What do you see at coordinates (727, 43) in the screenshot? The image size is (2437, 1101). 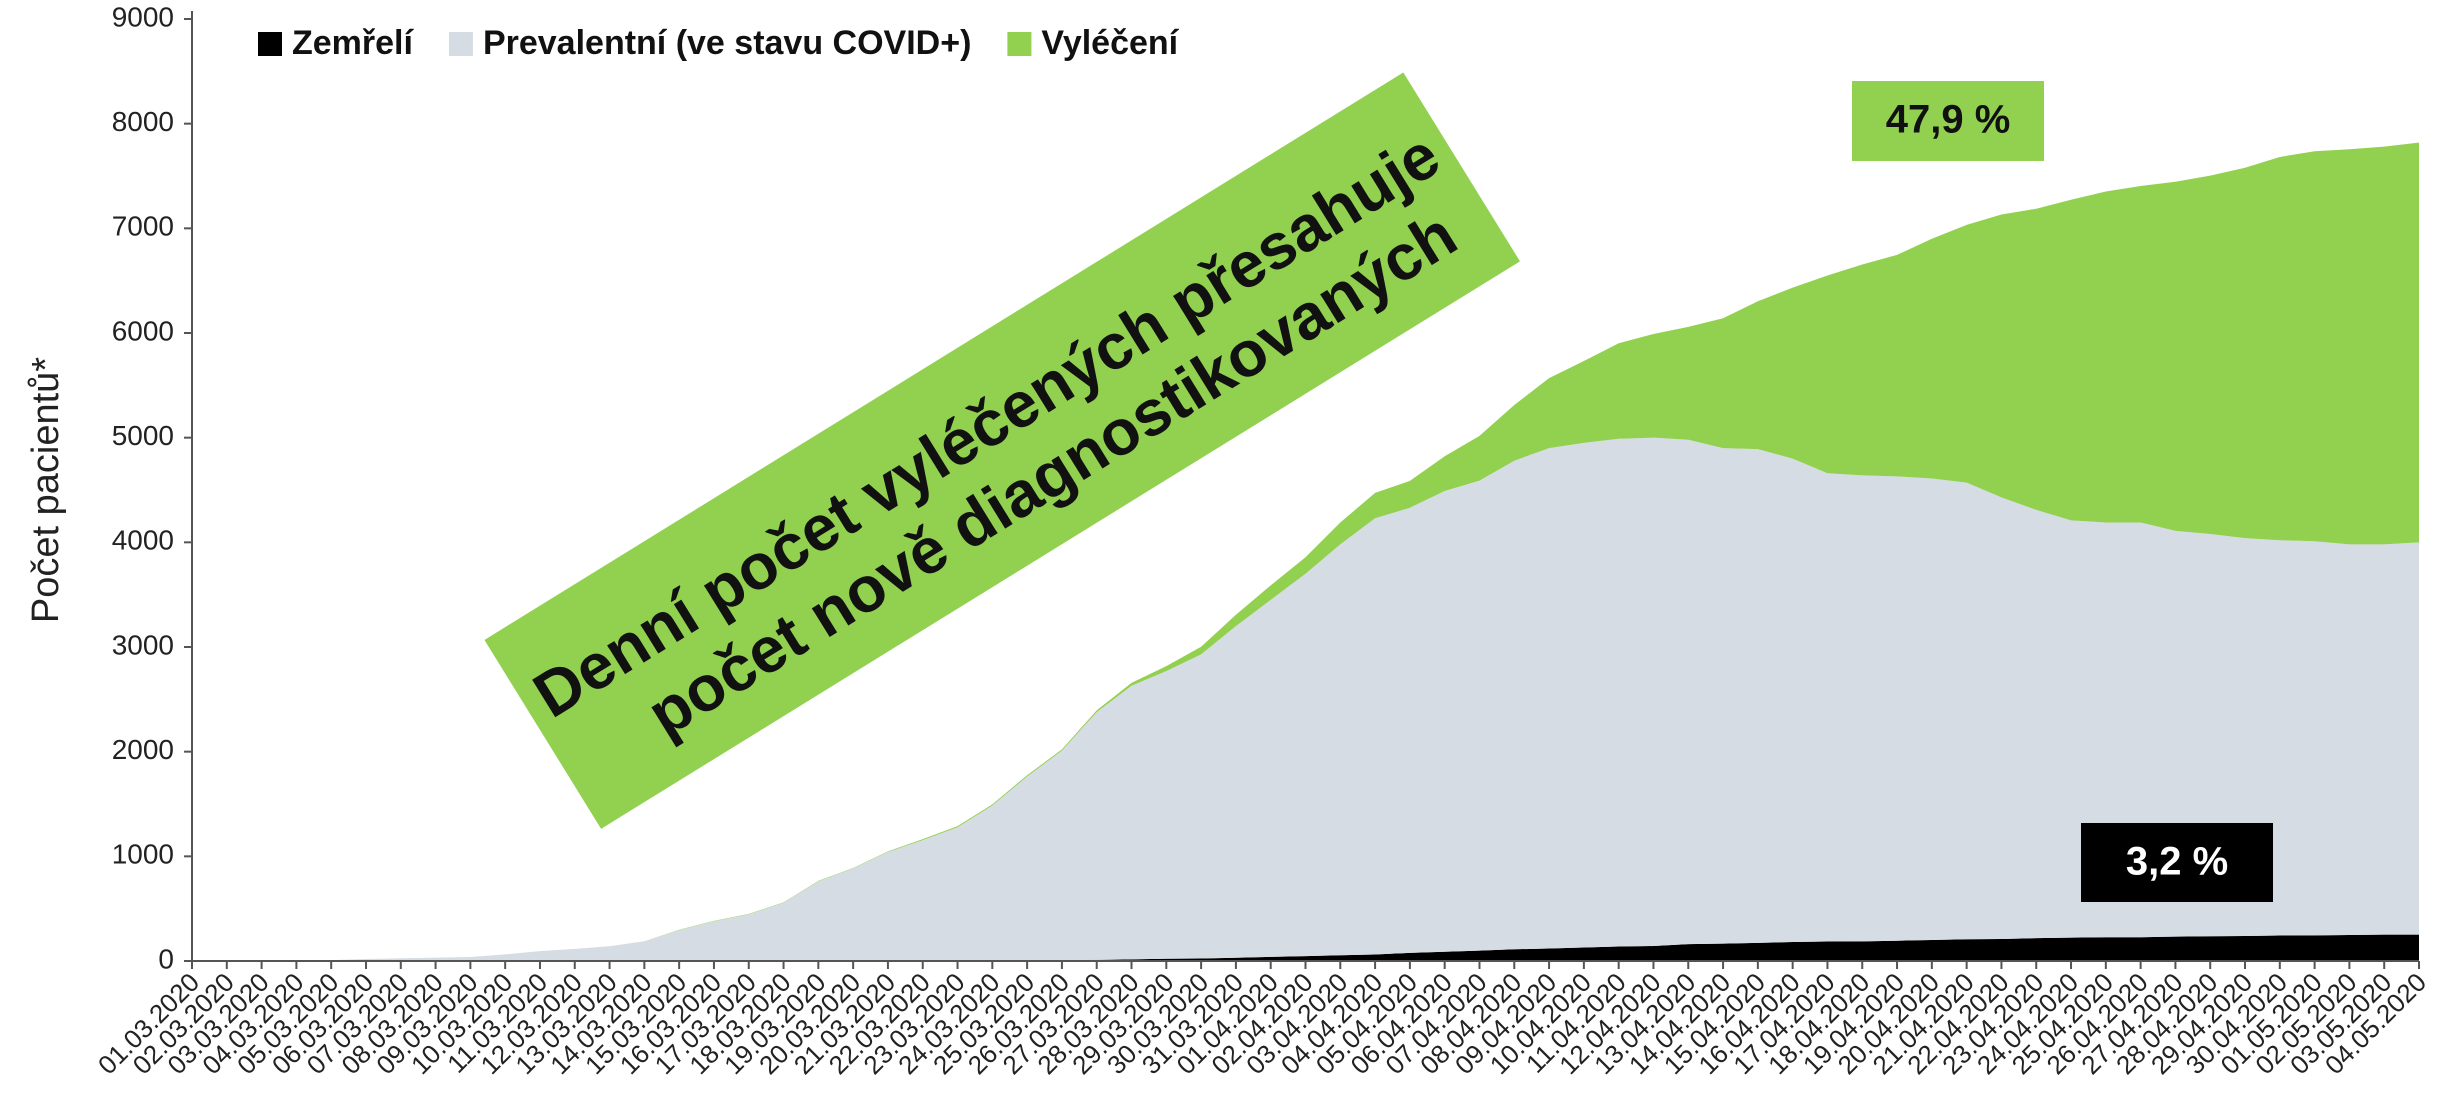 I see `legend-label: Prevalentní (ve stavu COVID+)` at bounding box center [727, 43].